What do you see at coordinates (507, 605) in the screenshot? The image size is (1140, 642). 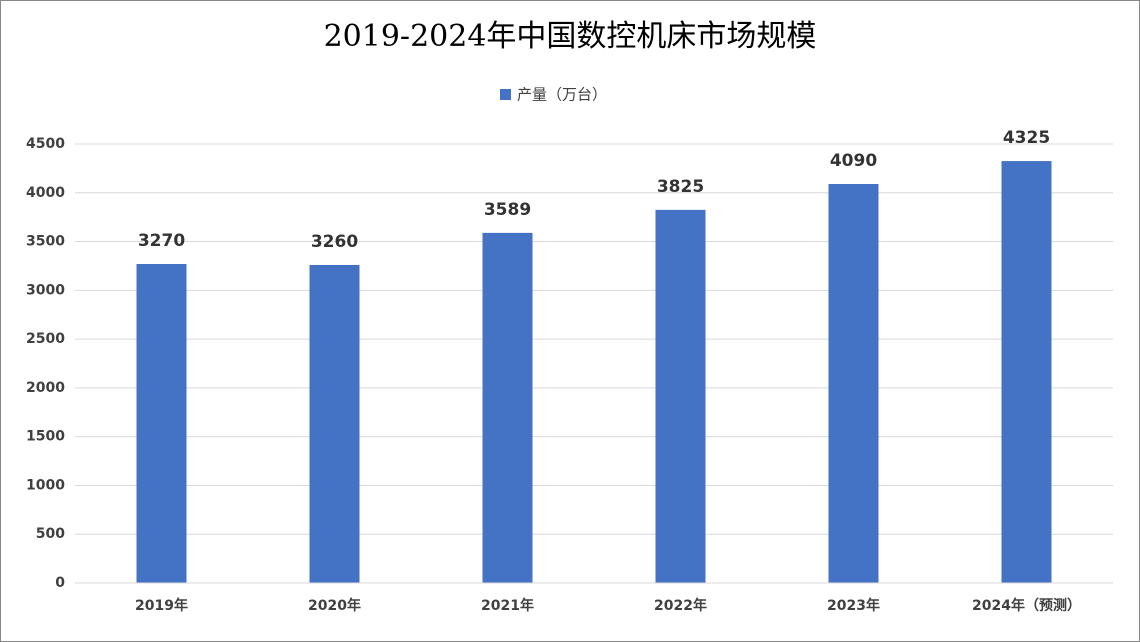 I see `x-tick-label: 2021年` at bounding box center [507, 605].